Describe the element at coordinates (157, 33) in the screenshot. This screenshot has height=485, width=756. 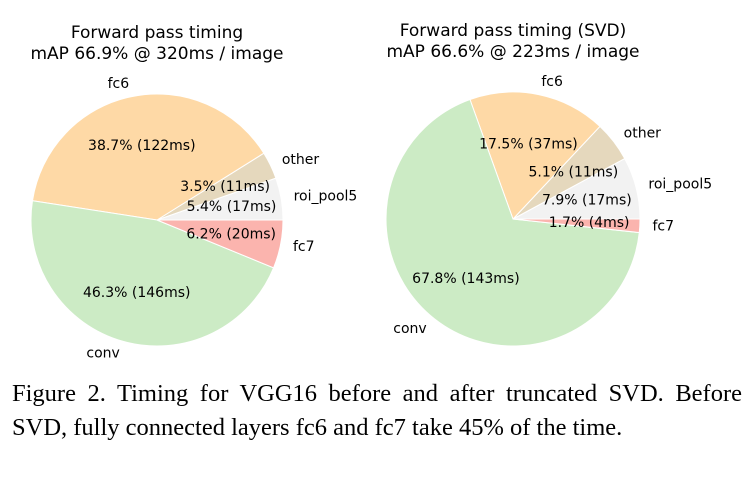
I see `chart-title: Forward pass timing` at that location.